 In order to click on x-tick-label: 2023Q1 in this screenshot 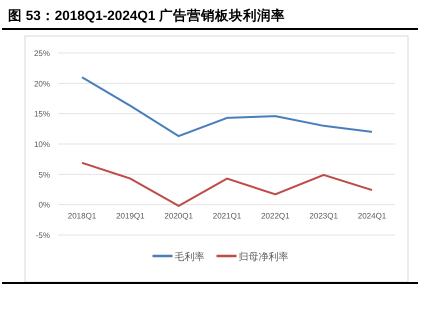, I will do `click(323, 216)`.